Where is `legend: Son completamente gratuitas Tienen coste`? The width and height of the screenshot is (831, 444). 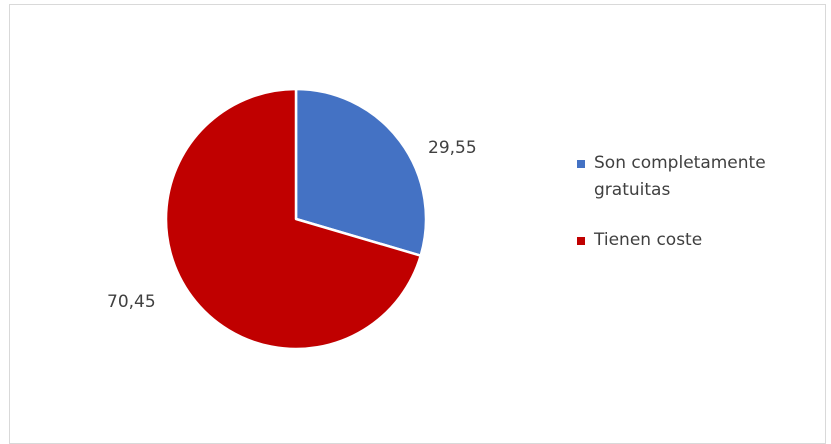 legend: Son completamente gratuitas Tienen coste is located at coordinates (697, 202).